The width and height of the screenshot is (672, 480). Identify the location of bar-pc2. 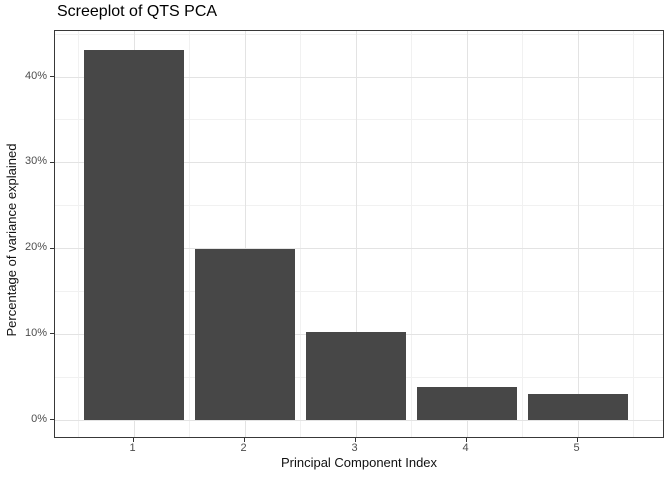
(244, 334).